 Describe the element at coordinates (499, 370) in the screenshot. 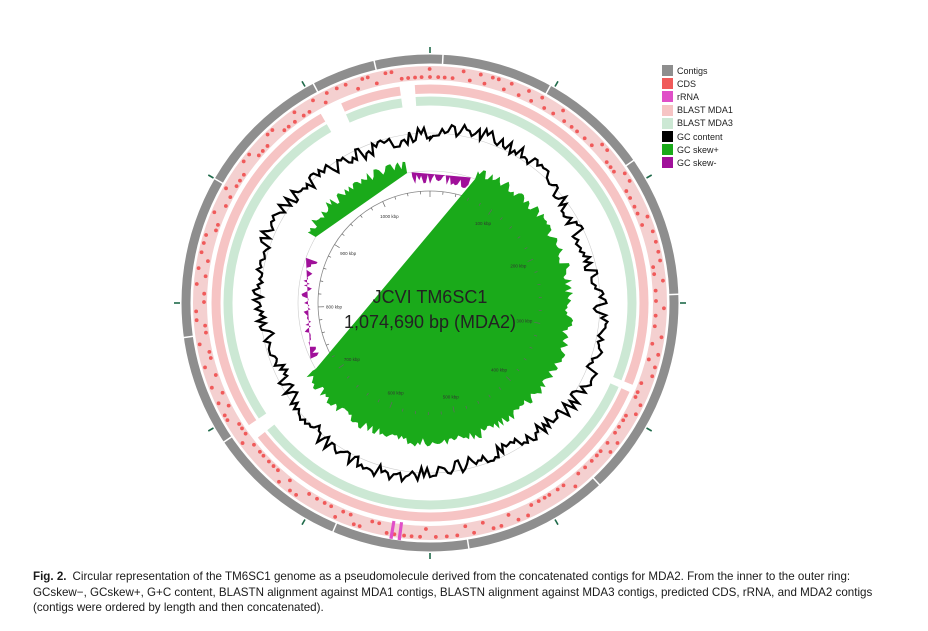

I see `scale-tick-label: 400 kbp` at that location.